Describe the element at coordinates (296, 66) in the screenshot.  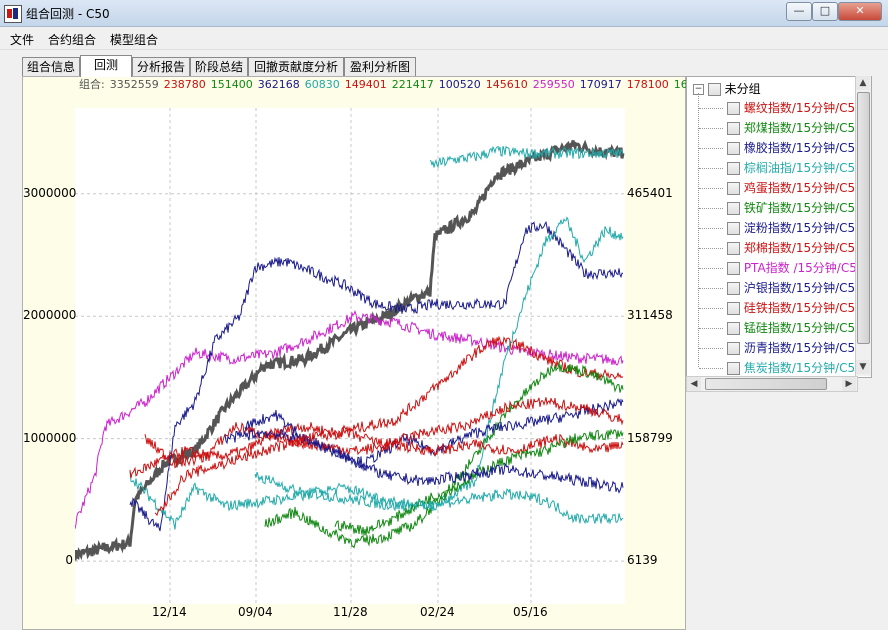
I see `tab-drawdown-contribution: 回撤贡献度分析` at that location.